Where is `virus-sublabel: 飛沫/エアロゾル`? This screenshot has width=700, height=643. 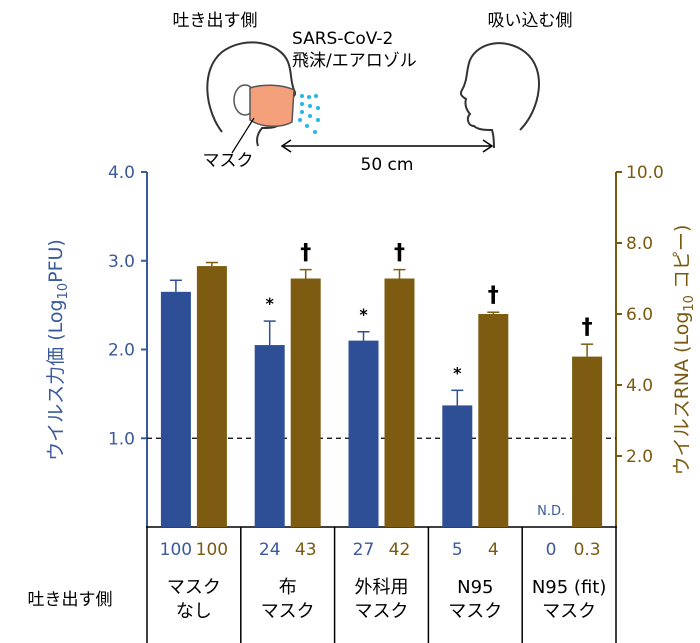
virus-sublabel: 飛沫/エアロゾル is located at coordinates (354, 61).